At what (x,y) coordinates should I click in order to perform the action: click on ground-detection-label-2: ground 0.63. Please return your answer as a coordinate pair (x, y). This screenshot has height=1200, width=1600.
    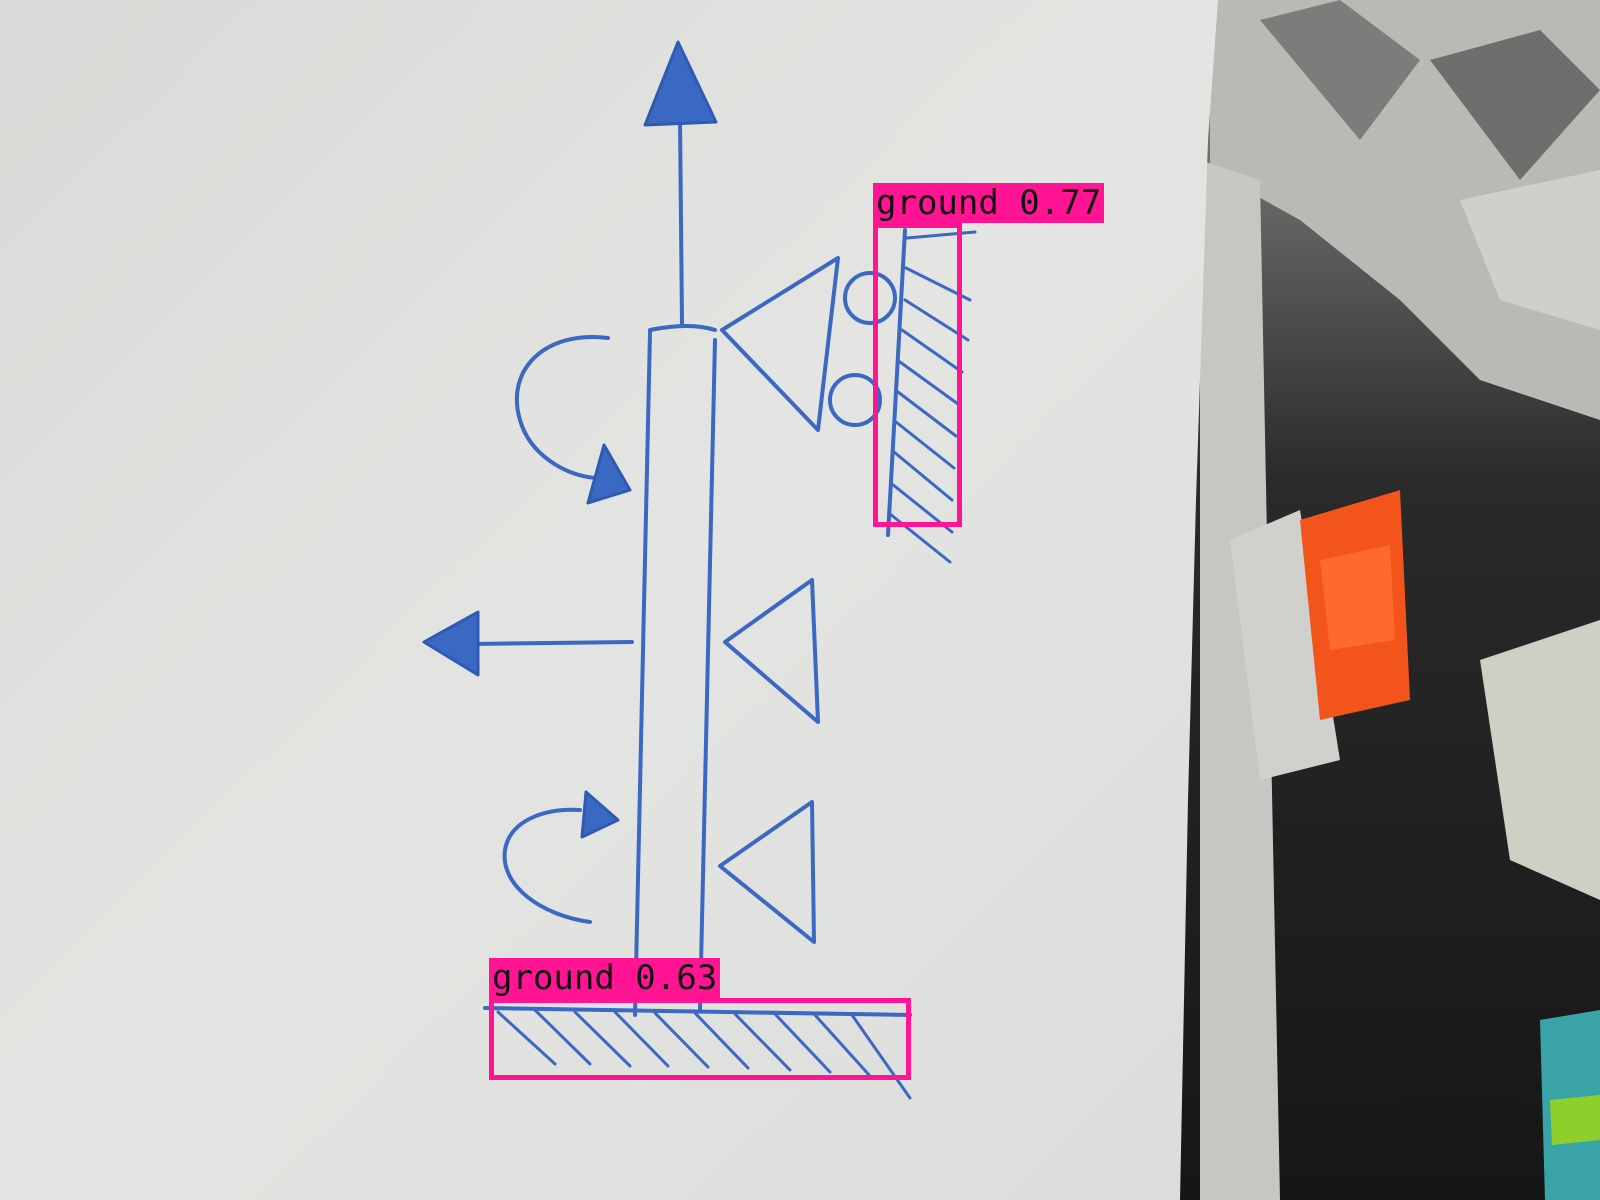
    Looking at the image, I should click on (605, 978).